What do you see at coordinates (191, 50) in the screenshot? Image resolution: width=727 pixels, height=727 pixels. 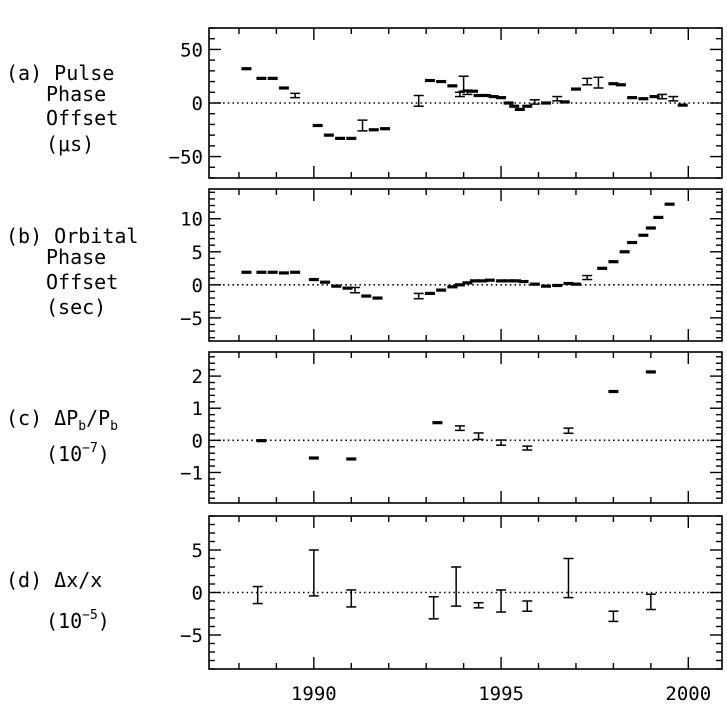 I see `y-tick-label: 50` at bounding box center [191, 50].